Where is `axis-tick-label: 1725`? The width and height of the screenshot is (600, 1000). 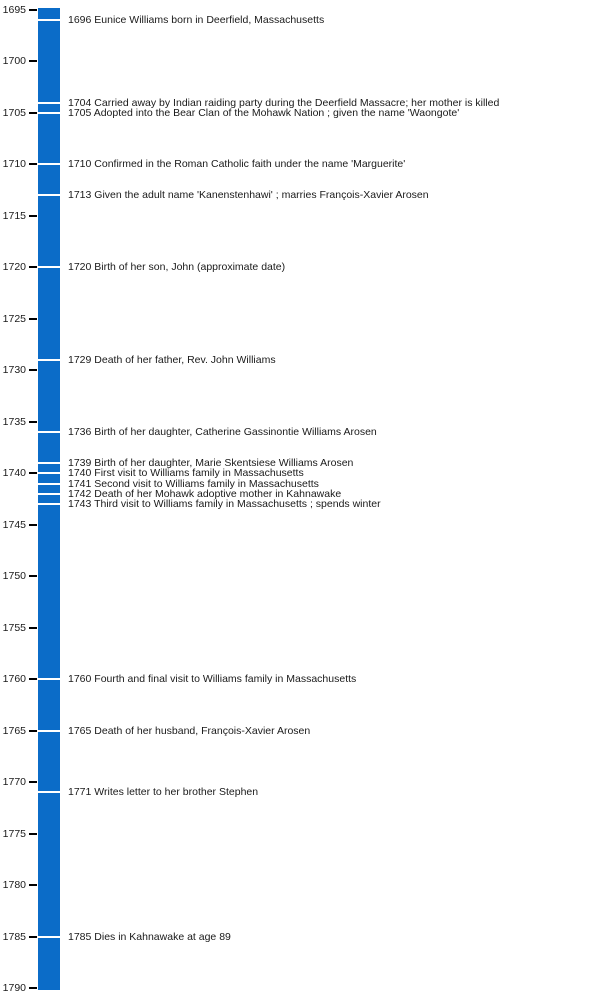
axis-tick-label: 1725 is located at coordinates (14, 318).